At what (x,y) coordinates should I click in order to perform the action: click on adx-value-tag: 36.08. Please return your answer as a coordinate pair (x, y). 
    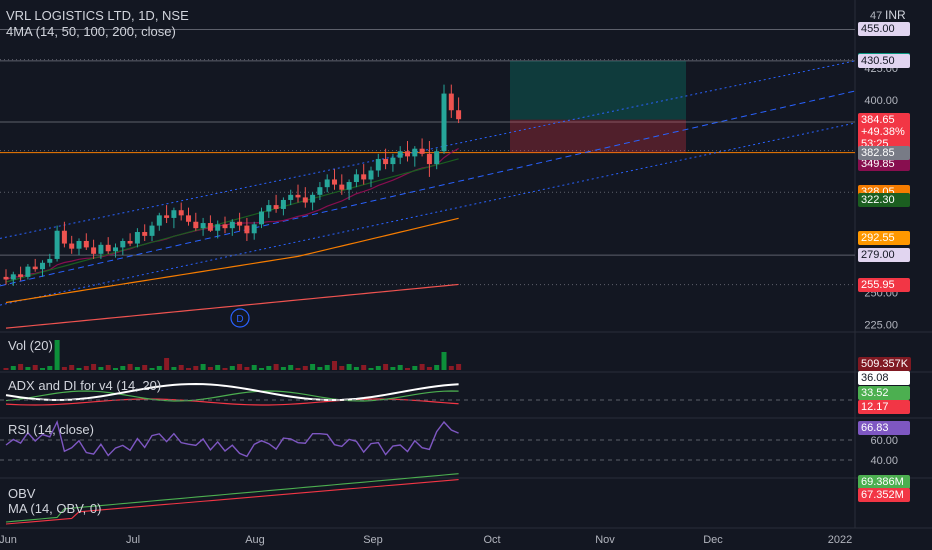
    Looking at the image, I should click on (884, 378).